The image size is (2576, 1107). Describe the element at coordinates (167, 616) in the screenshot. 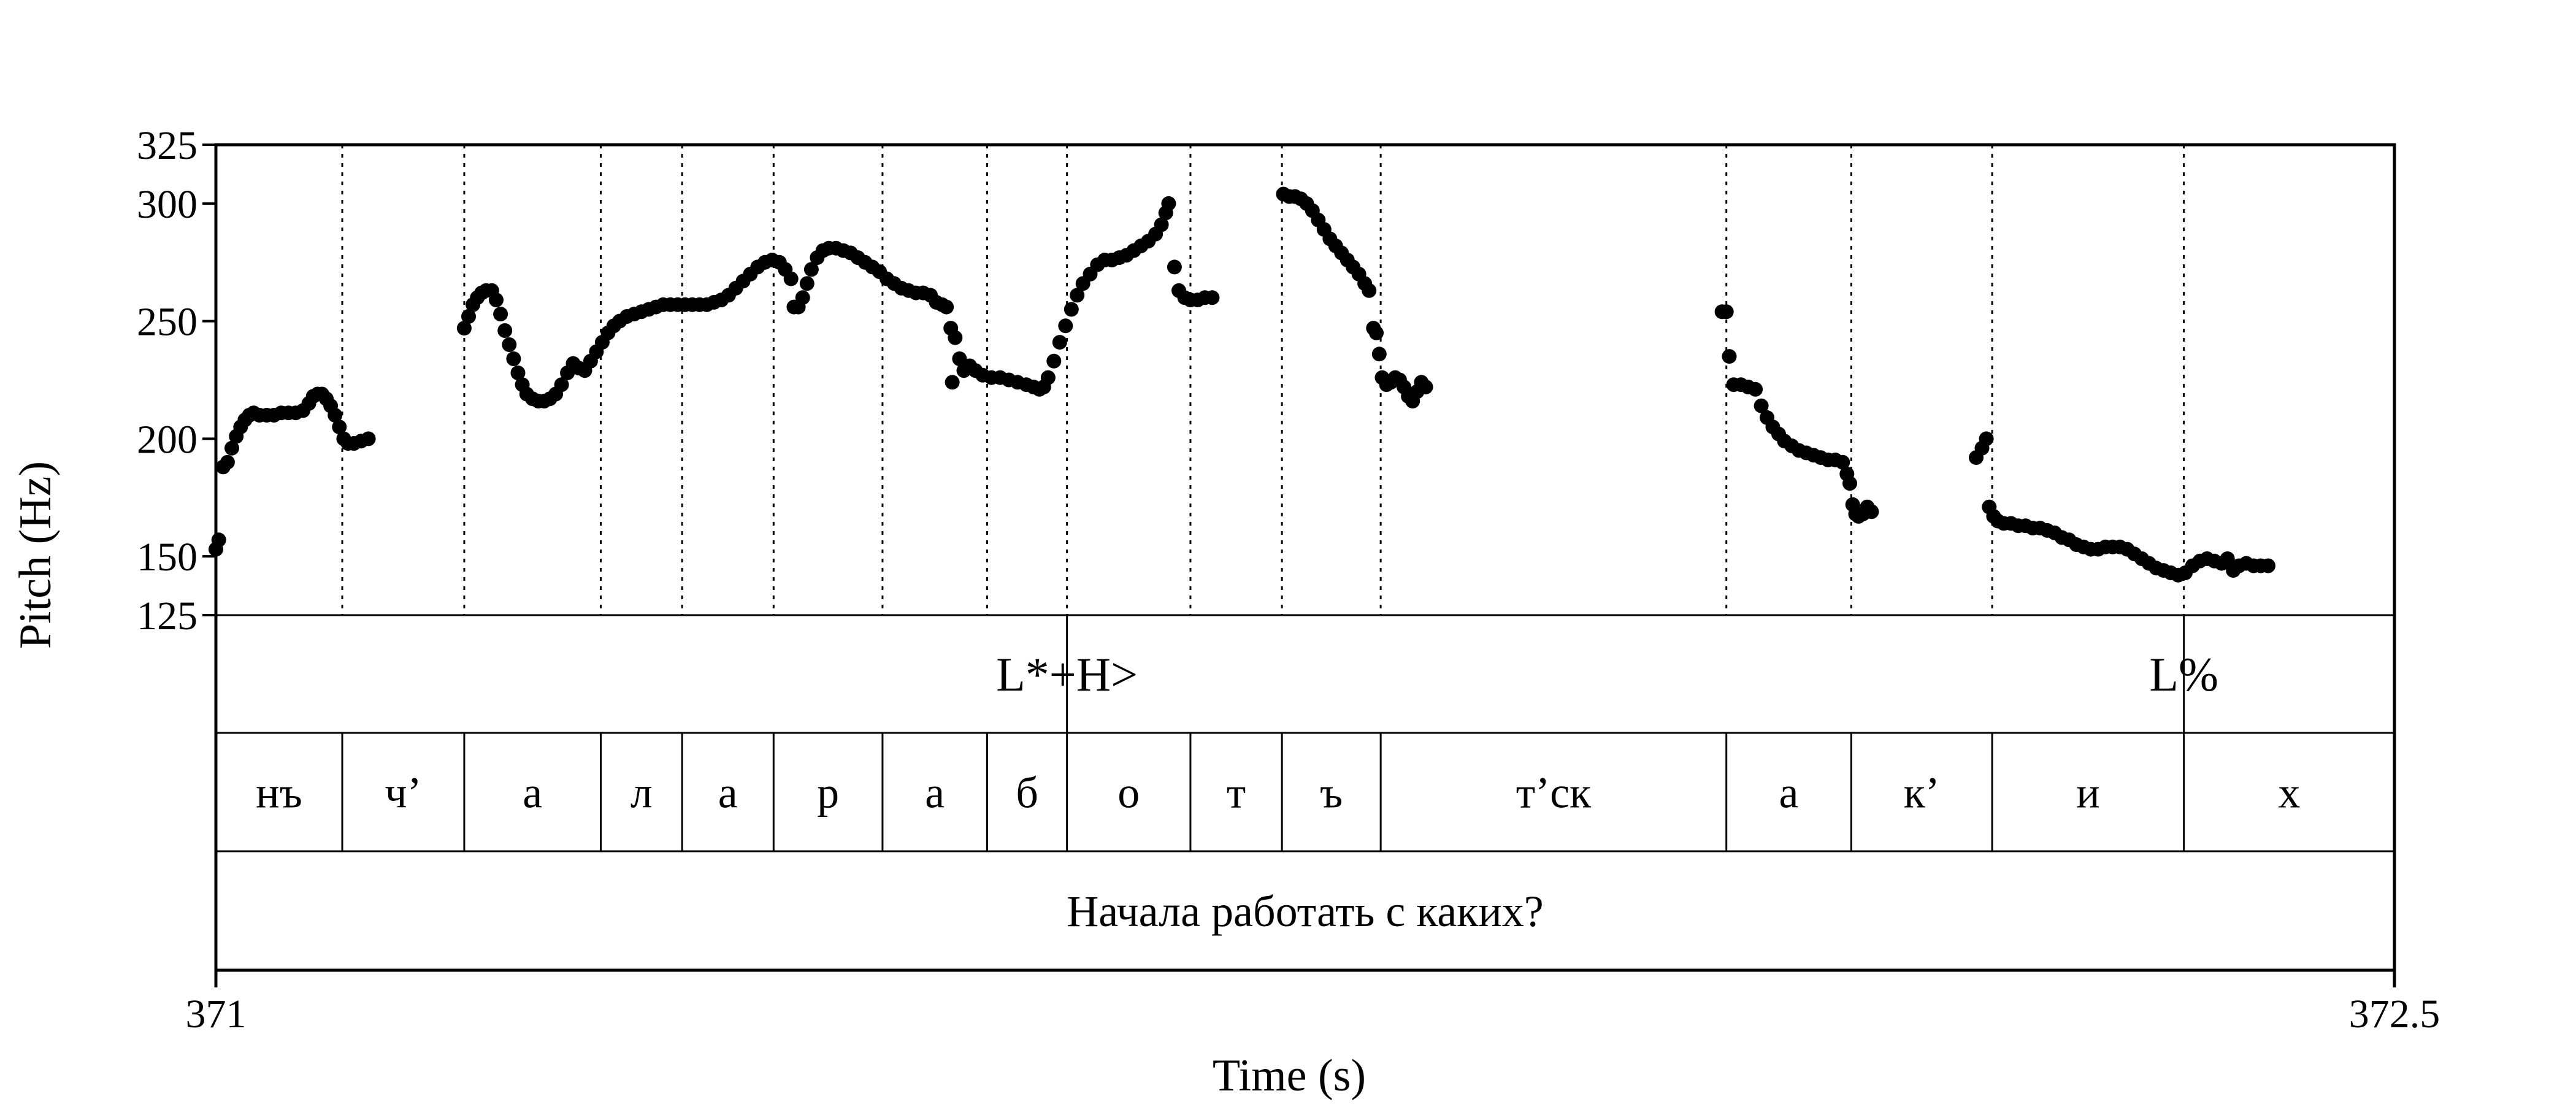

I see `y-tick-label: 125` at that location.